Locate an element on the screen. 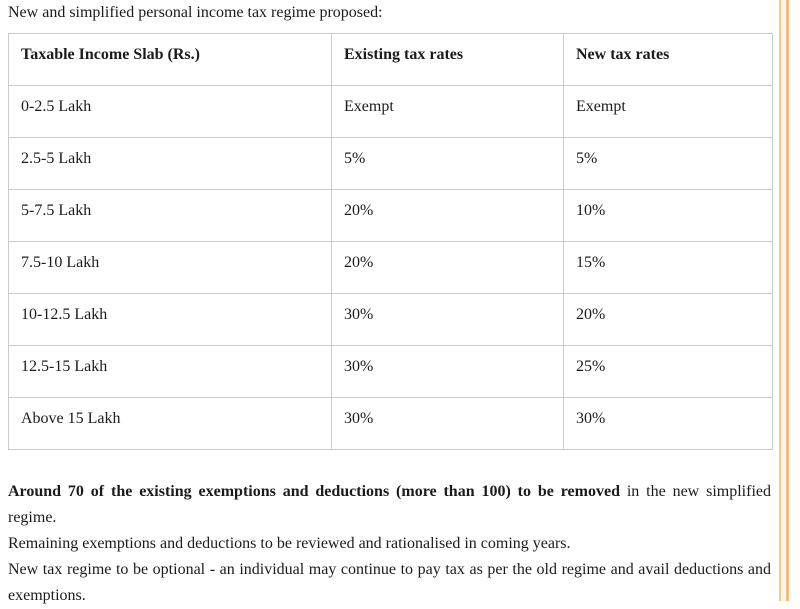  note-exemptions-removed-rest: in the new simplified regime. is located at coordinates (389, 504).